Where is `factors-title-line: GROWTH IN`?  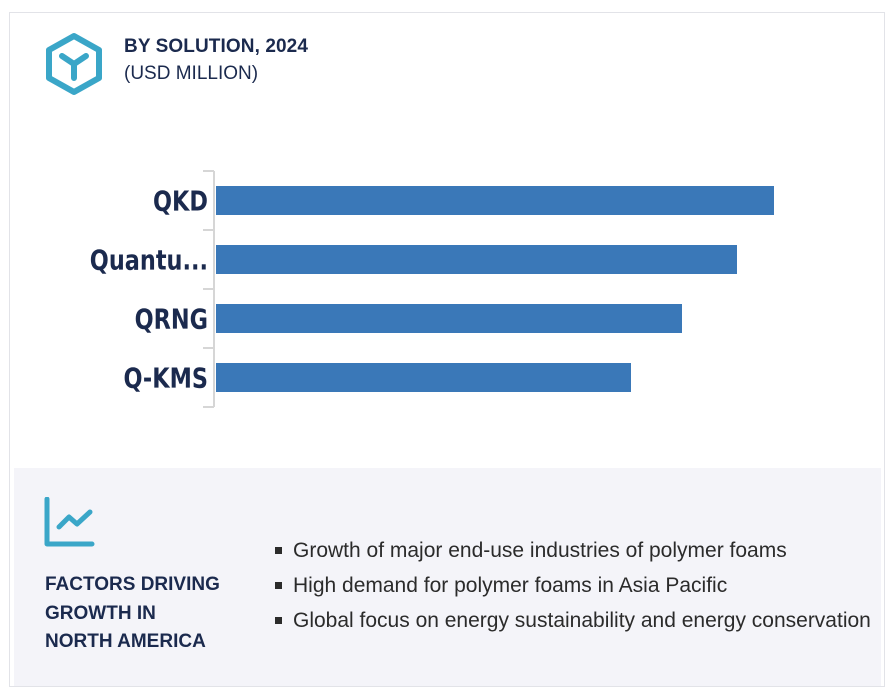
factors-title-line: GROWTH IN is located at coordinates (100, 613).